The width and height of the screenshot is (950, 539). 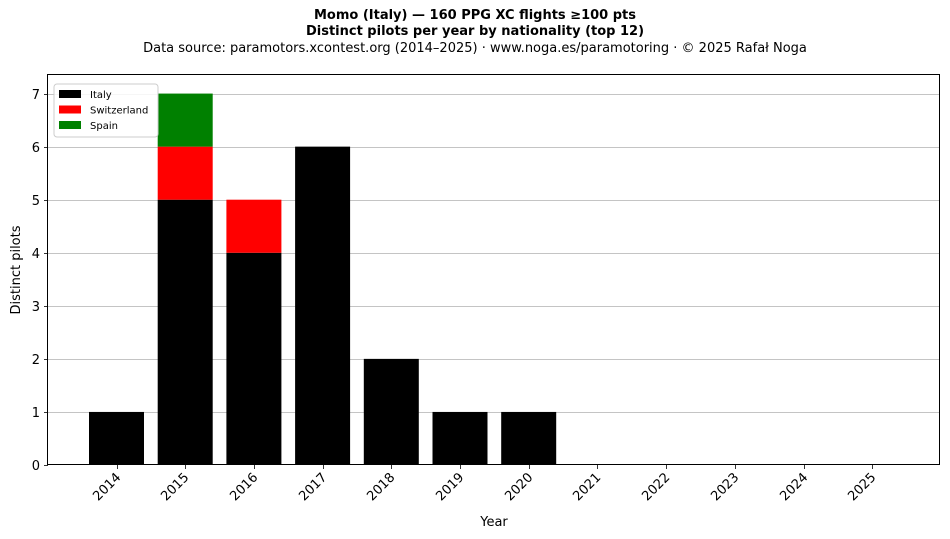 What do you see at coordinates (36, 466) in the screenshot?
I see `y-tick-label: 0` at bounding box center [36, 466].